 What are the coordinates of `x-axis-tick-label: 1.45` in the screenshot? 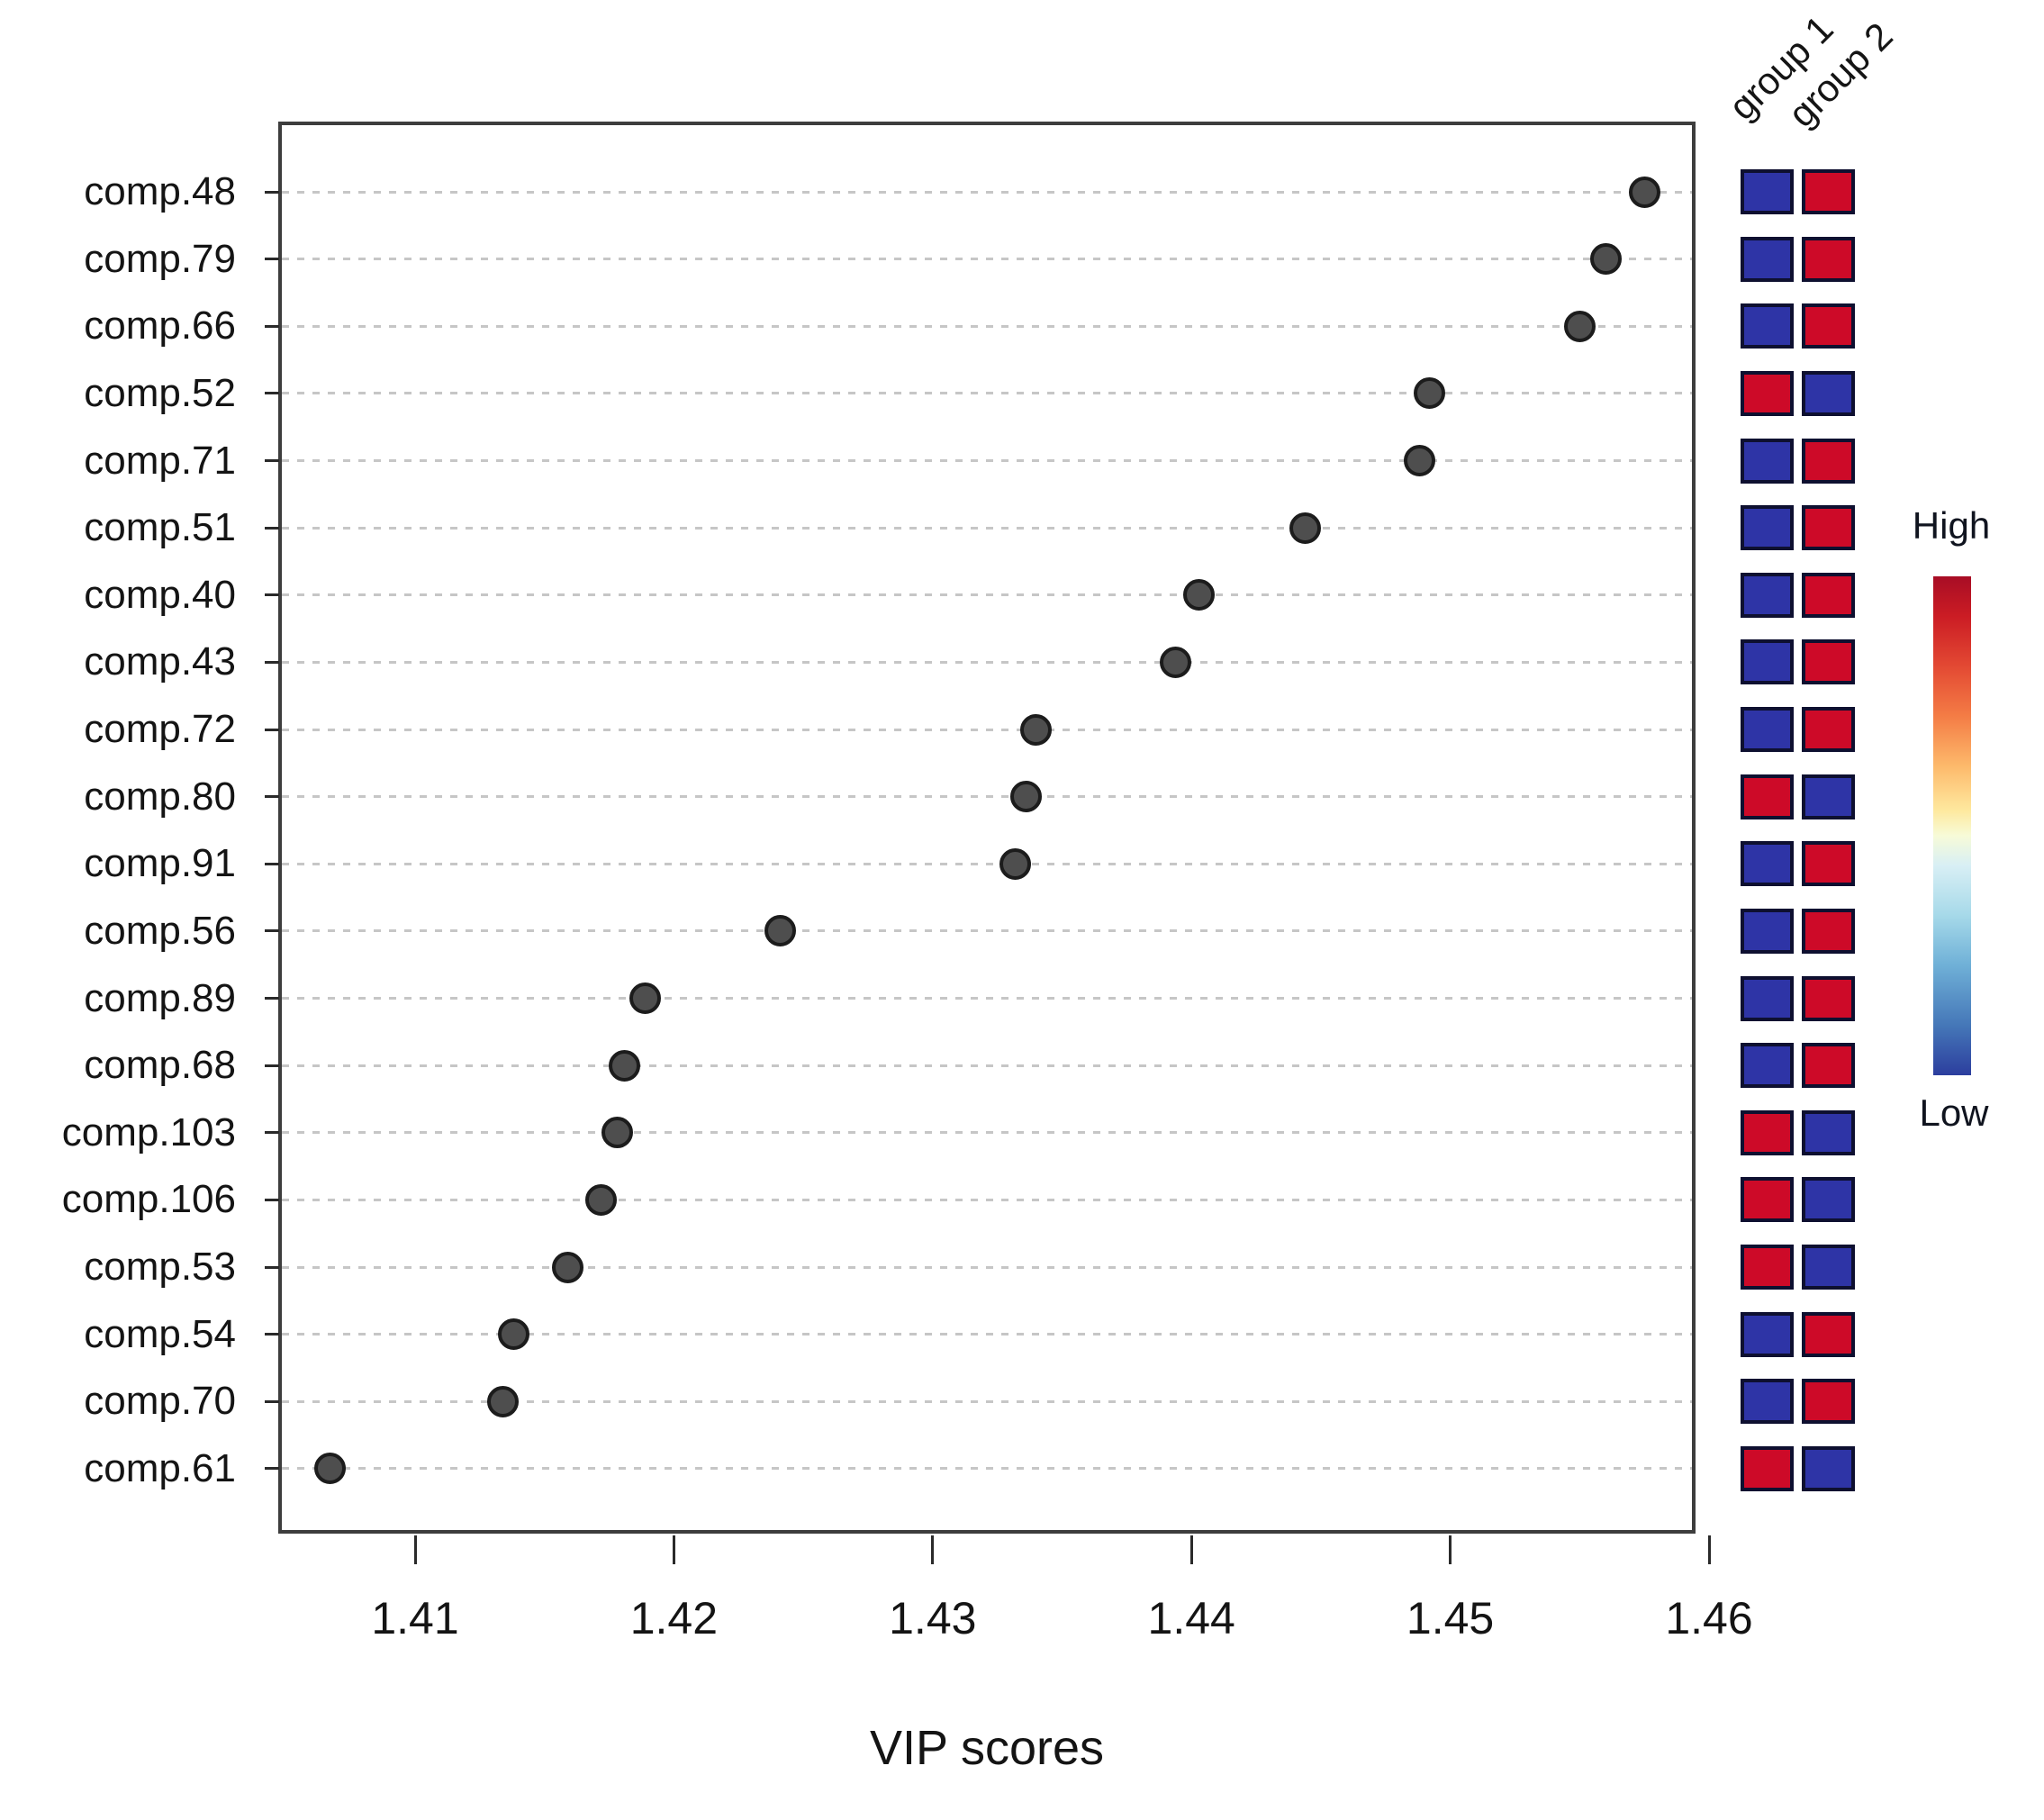 It's located at (1450, 1618).